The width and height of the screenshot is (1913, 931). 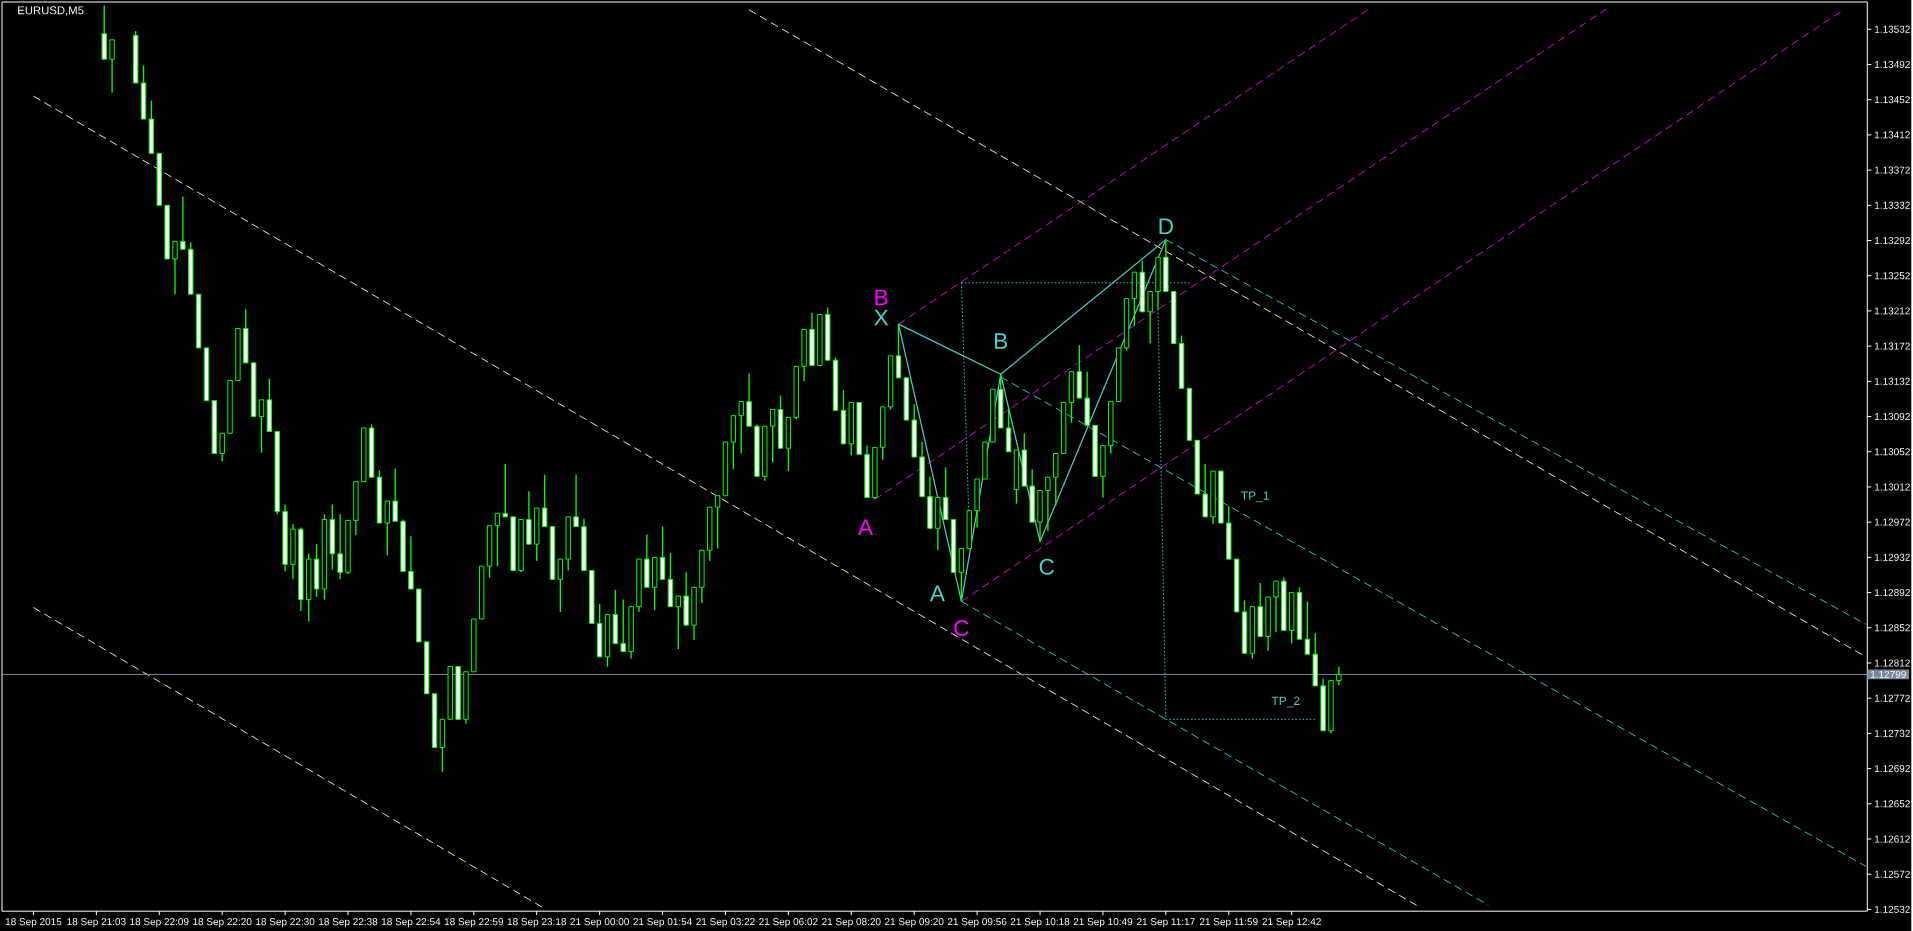 I want to click on y-tick-label: 1.12852, so click(x=1892, y=628).